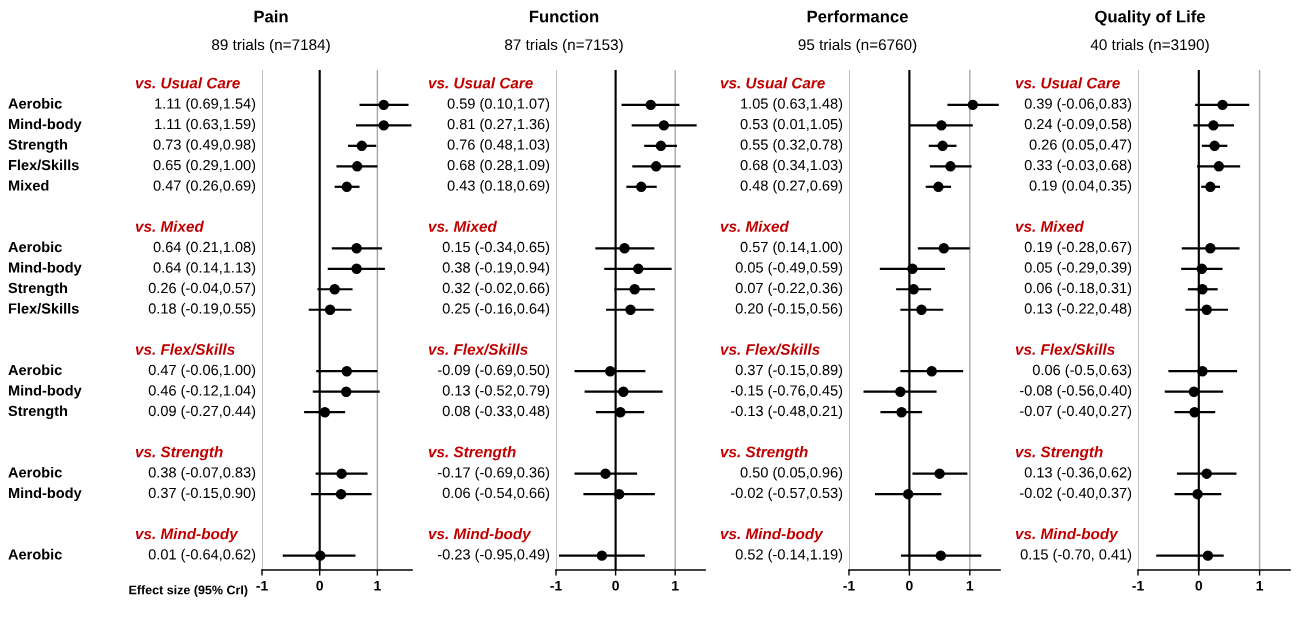 The image size is (1303, 618). Describe the element at coordinates (496, 248) in the screenshot. I see `data-label: 0.15 (-0.34,0.65)` at that location.